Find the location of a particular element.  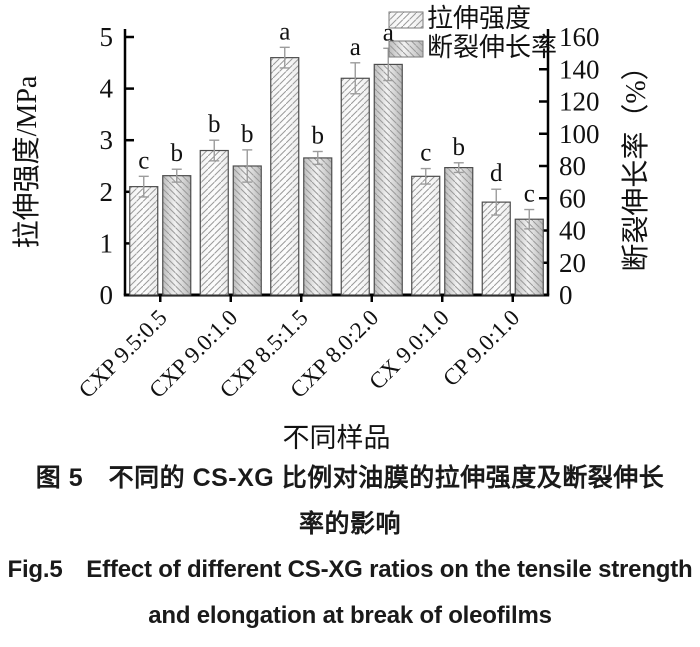

y-right-tick-label: 0 is located at coordinates (566, 295).